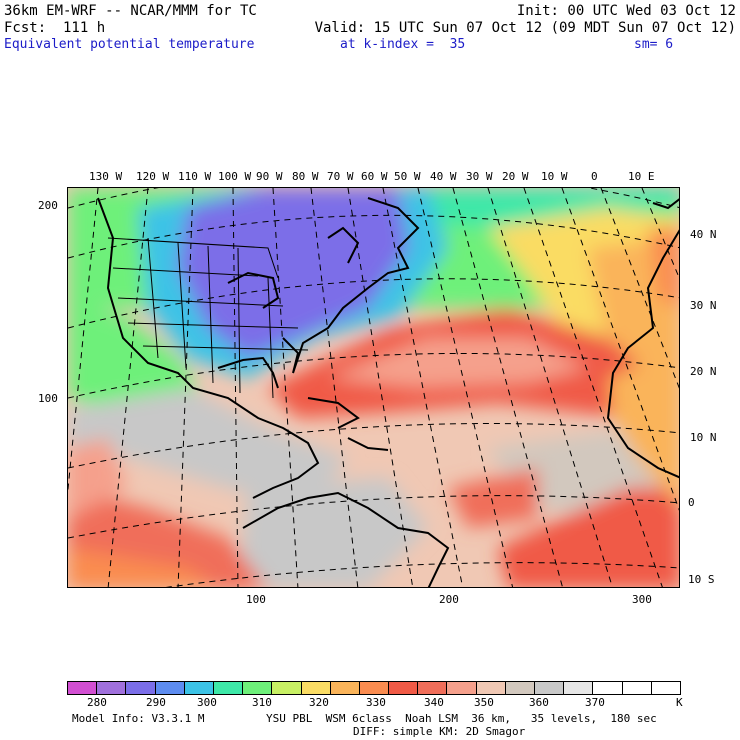  I want to click on lat-label: 20 N, so click(703, 371).